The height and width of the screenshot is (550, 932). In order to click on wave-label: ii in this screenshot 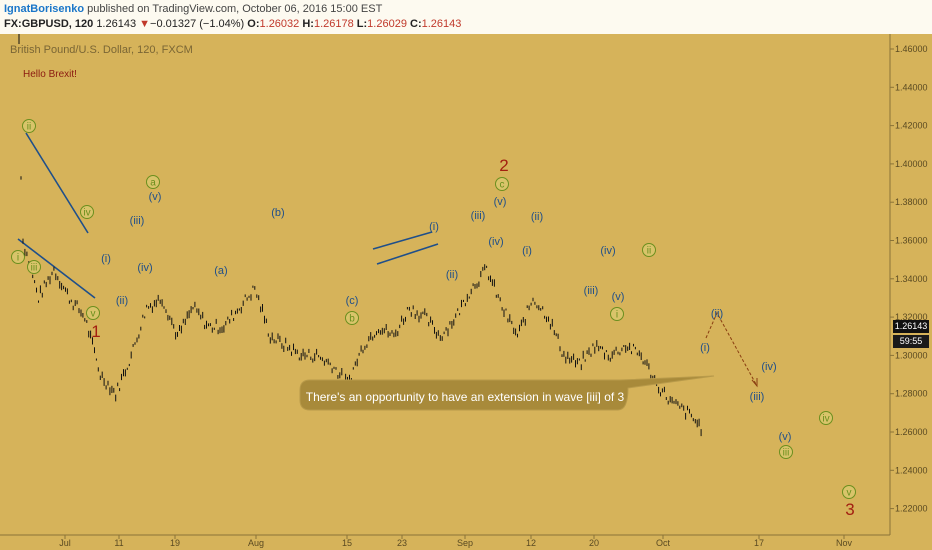, I will do `click(649, 251)`.